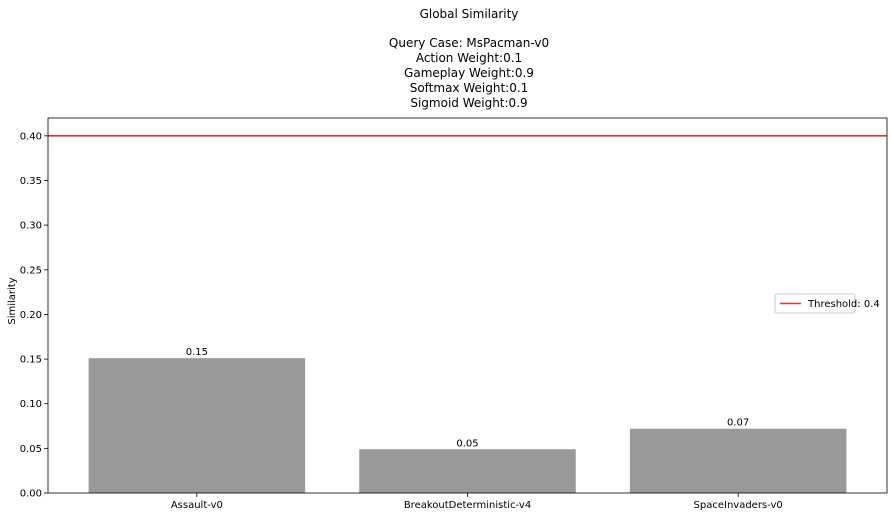 Image resolution: width=894 pixels, height=517 pixels. What do you see at coordinates (31, 226) in the screenshot?
I see `y-tick-label: 0.30` at bounding box center [31, 226].